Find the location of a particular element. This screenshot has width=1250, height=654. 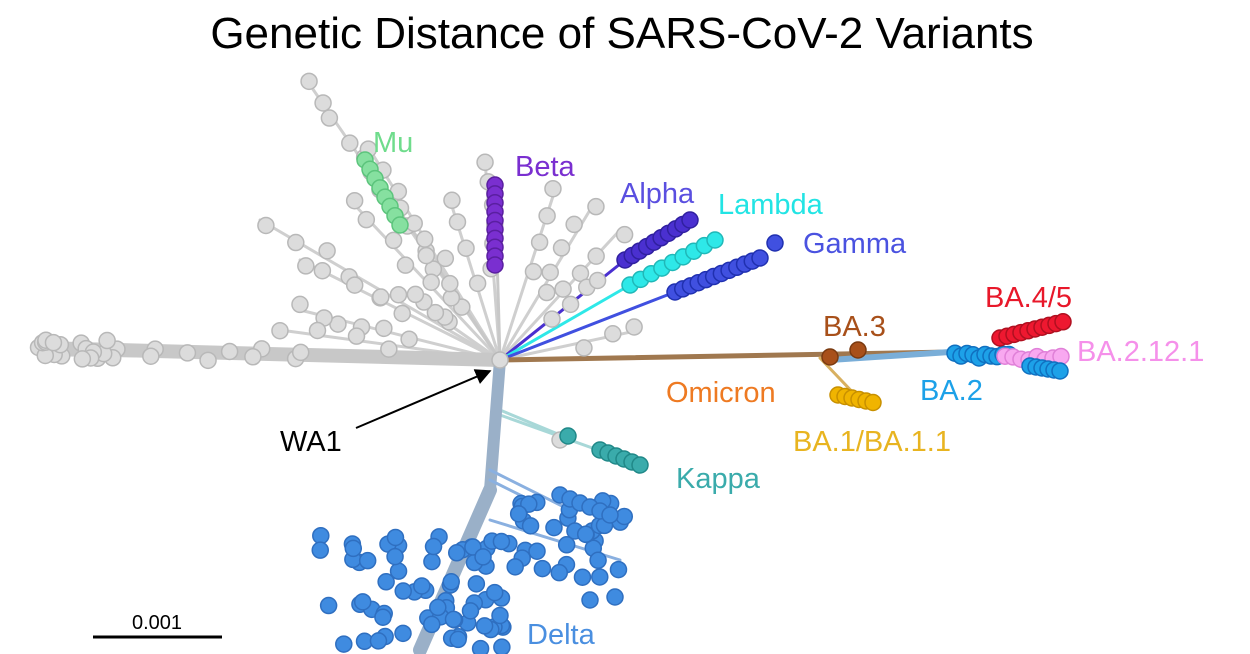

label-mu: Mu is located at coordinates (393, 143).